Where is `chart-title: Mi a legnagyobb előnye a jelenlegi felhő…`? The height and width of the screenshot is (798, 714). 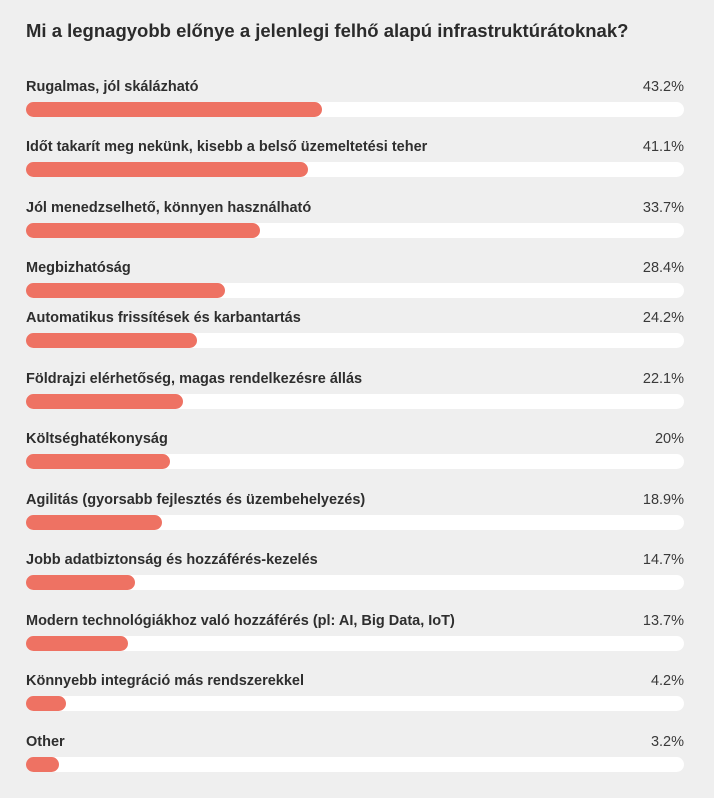 chart-title: Mi a legnagyobb előnye a jelenlegi felhő… is located at coordinates (327, 30).